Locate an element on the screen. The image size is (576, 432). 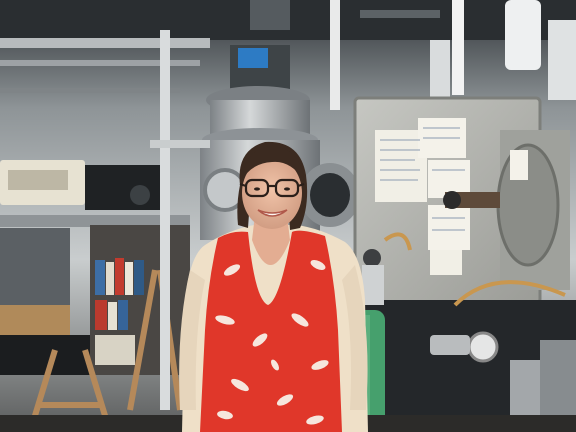
blouse-print is located at coordinates (272, 342).